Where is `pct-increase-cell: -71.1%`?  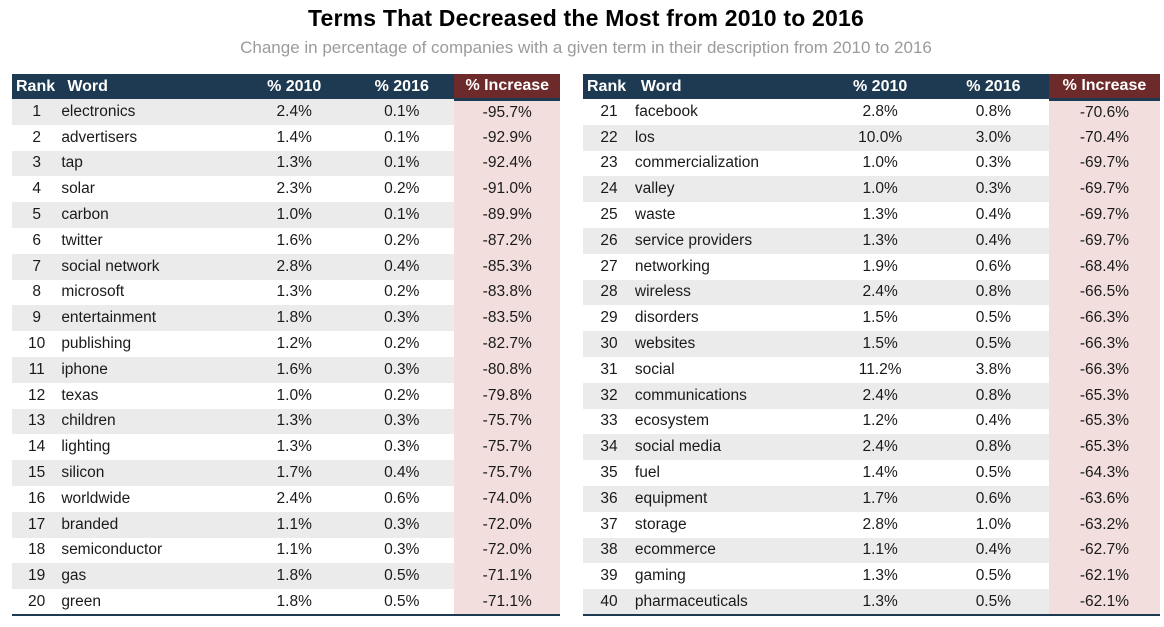
pct-increase-cell: -71.1% is located at coordinates (507, 602).